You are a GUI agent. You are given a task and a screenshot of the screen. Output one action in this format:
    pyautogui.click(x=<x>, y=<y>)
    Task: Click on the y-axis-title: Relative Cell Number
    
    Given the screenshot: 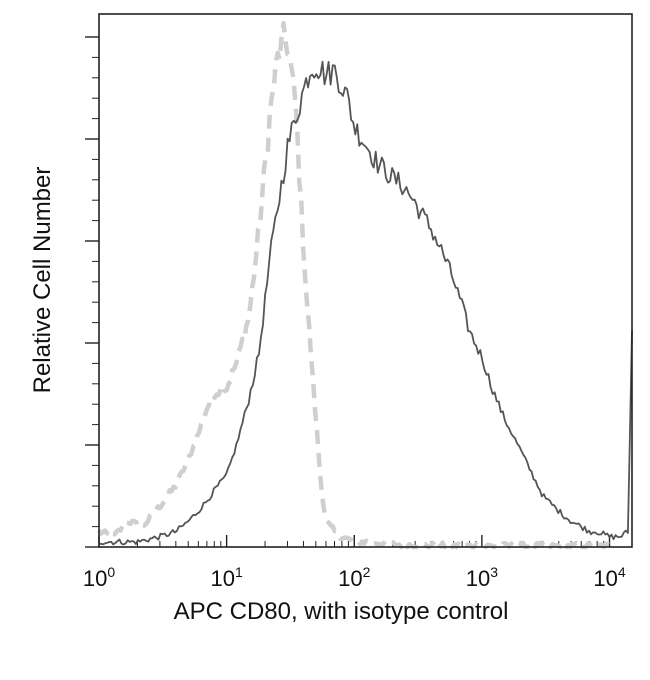 What is the action you would take?
    pyautogui.click(x=42, y=280)
    